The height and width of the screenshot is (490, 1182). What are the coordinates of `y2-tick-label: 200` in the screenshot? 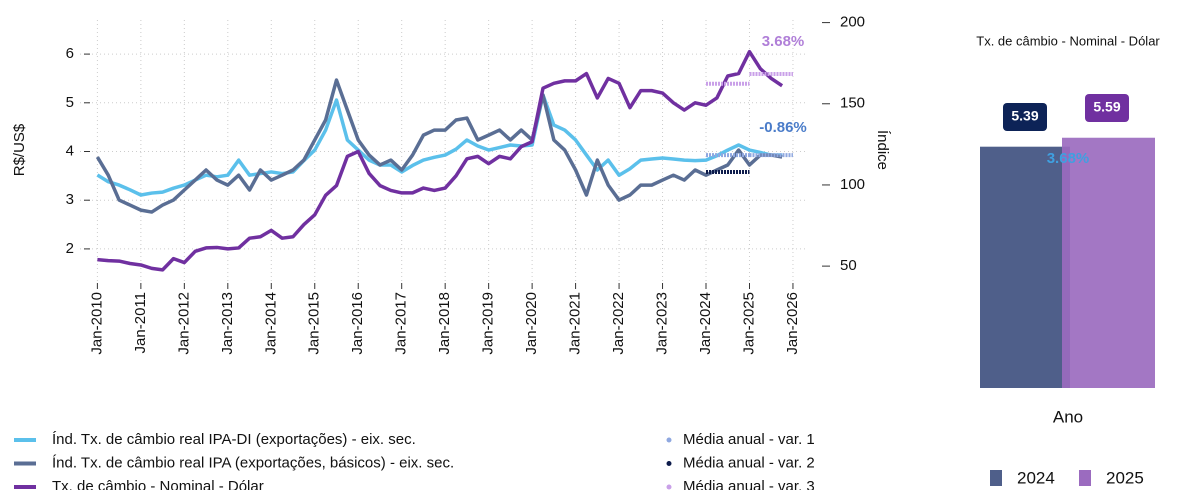 It's located at (852, 22).